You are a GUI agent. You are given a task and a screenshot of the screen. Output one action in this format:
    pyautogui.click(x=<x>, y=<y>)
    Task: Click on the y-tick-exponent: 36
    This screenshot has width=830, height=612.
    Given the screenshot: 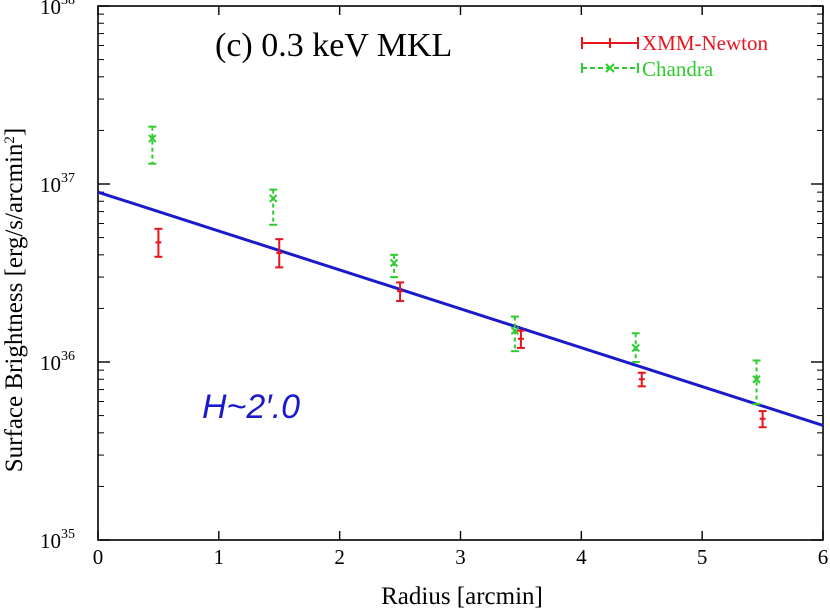 What is the action you would take?
    pyautogui.click(x=68, y=356)
    